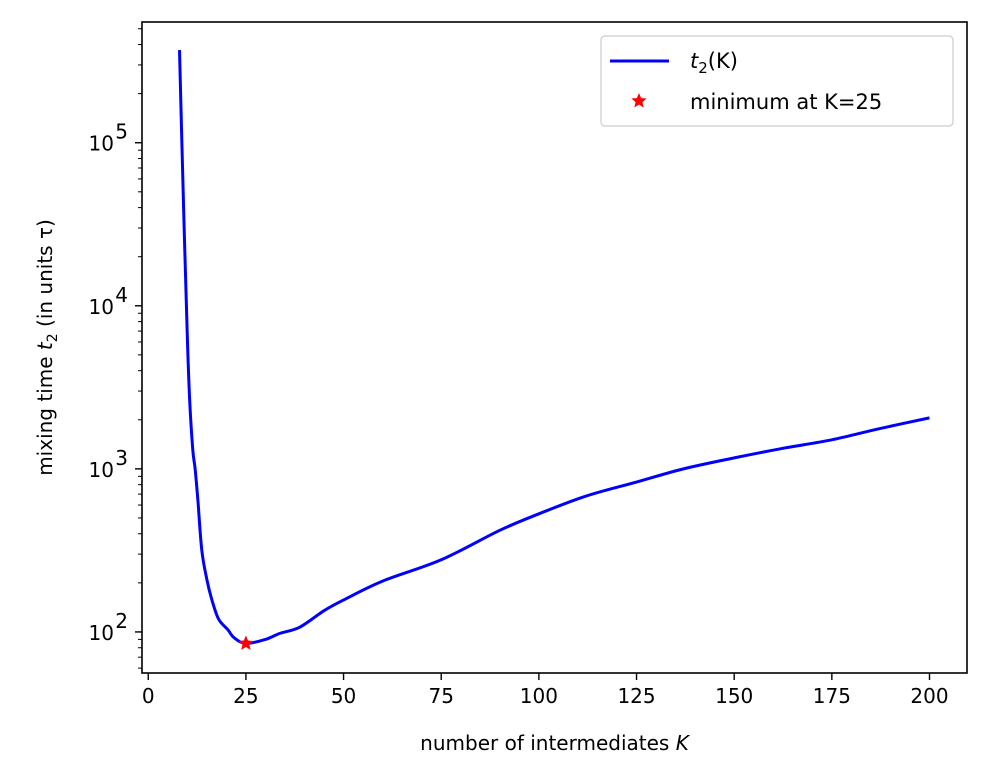 The width and height of the screenshot is (1000, 777). I want to click on legend-star-icon, so click(639, 100).